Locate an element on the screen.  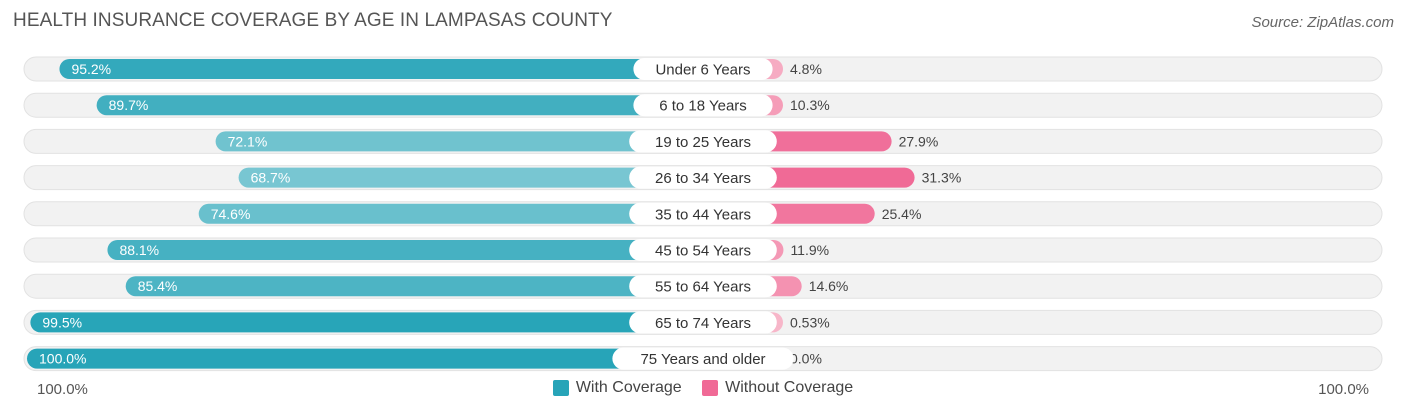
category-label: 75 Years and older is located at coordinates (702, 359).